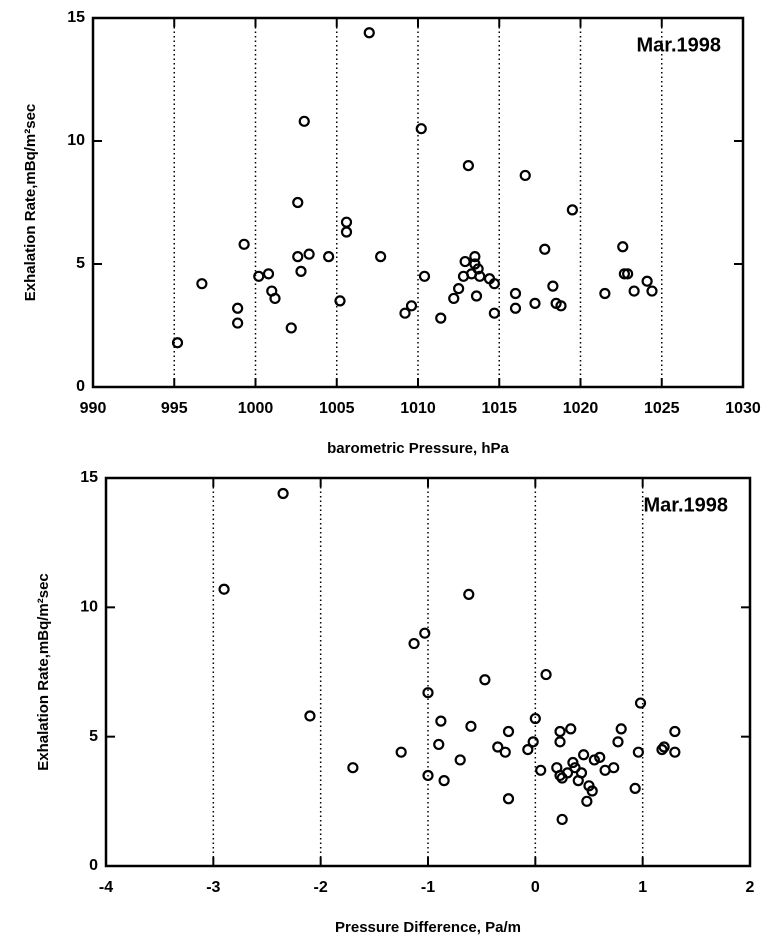 Image resolution: width=771 pixels, height=939 pixels. I want to click on x-tick-label: 1015, so click(499, 408).